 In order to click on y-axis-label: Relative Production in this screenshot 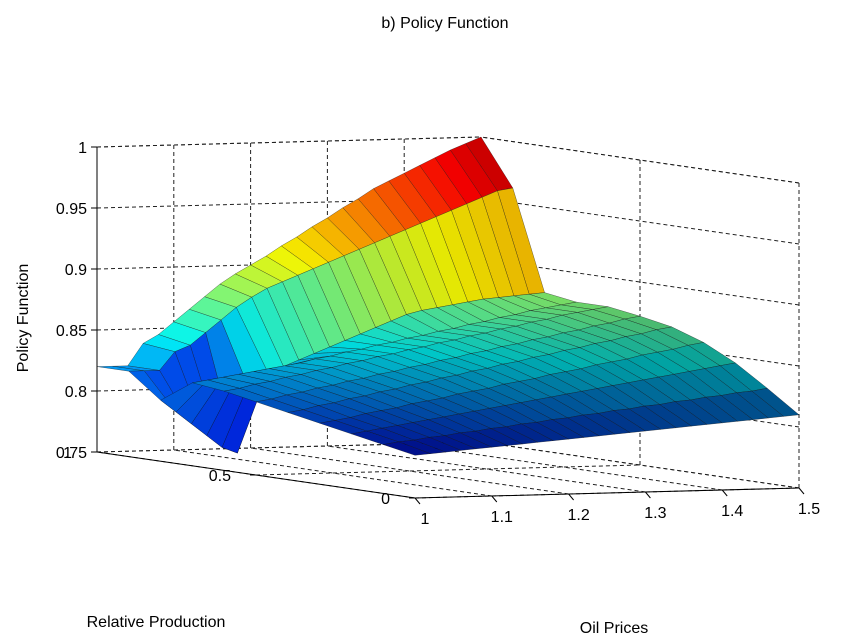, I will do `click(156, 622)`.